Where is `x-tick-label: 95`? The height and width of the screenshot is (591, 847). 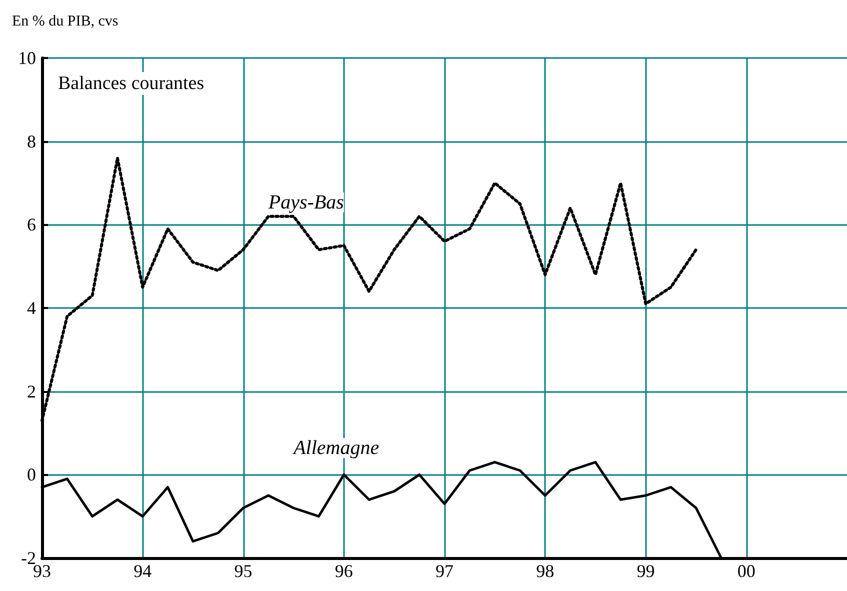
x-tick-label: 95 is located at coordinates (243, 571).